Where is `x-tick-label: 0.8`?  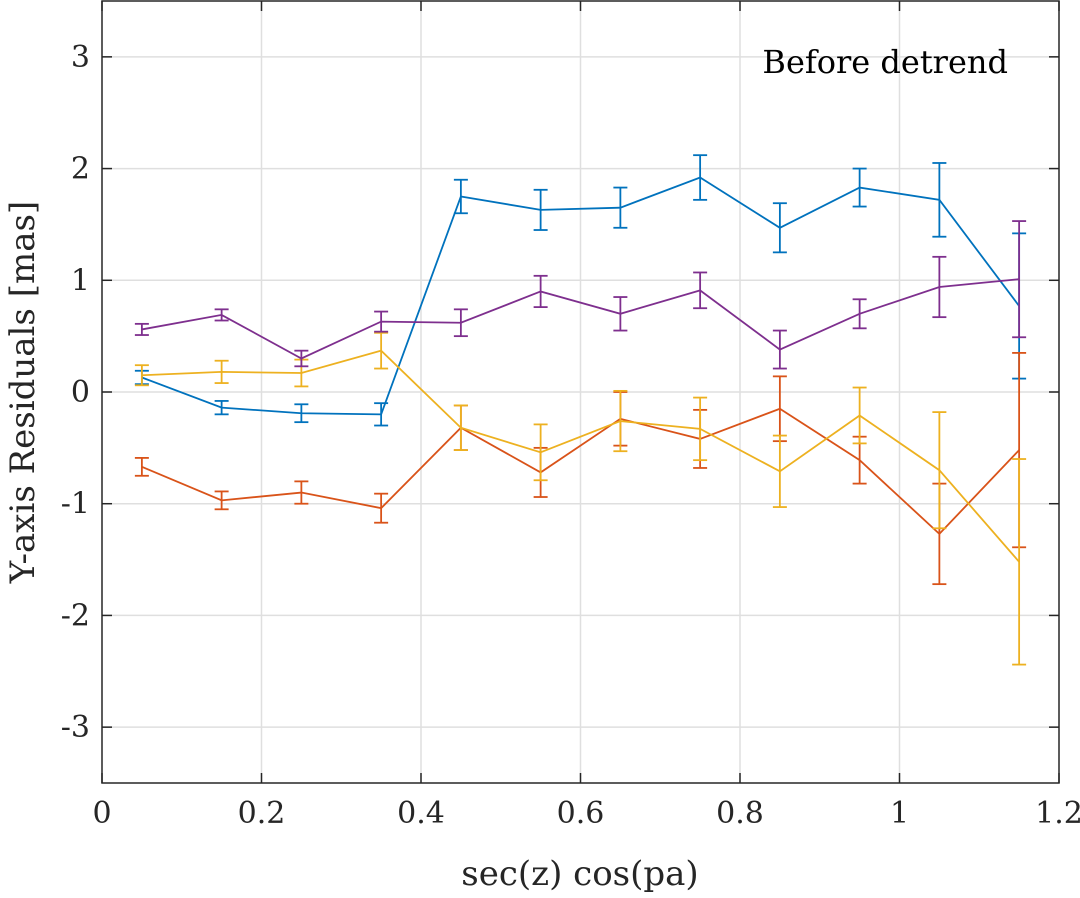
x-tick-label: 0.8 is located at coordinates (740, 813).